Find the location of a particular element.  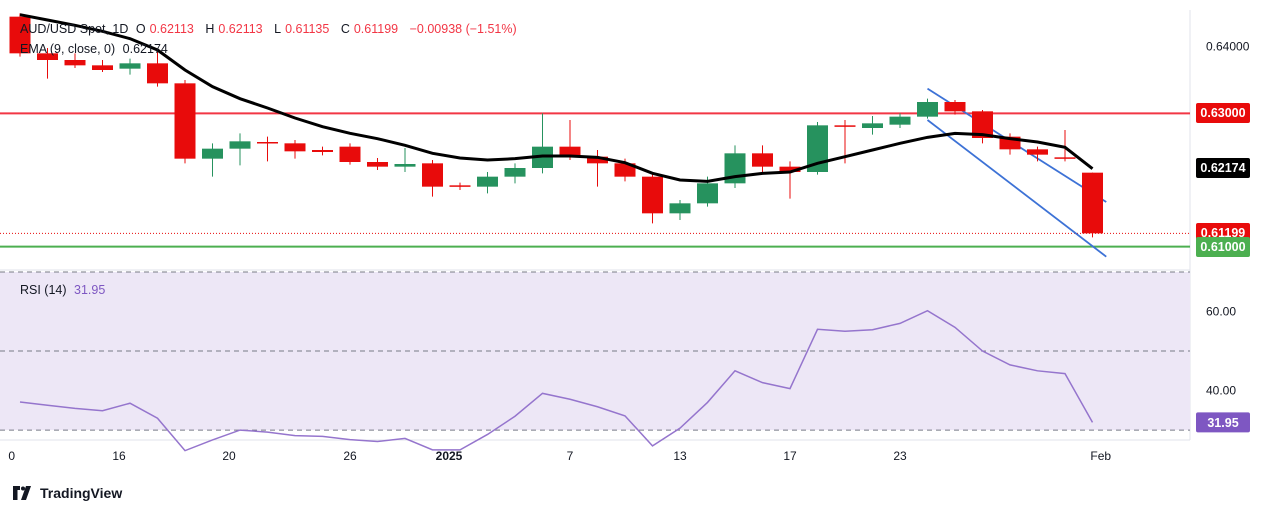

x-tick-label: 26 is located at coordinates (350, 456).